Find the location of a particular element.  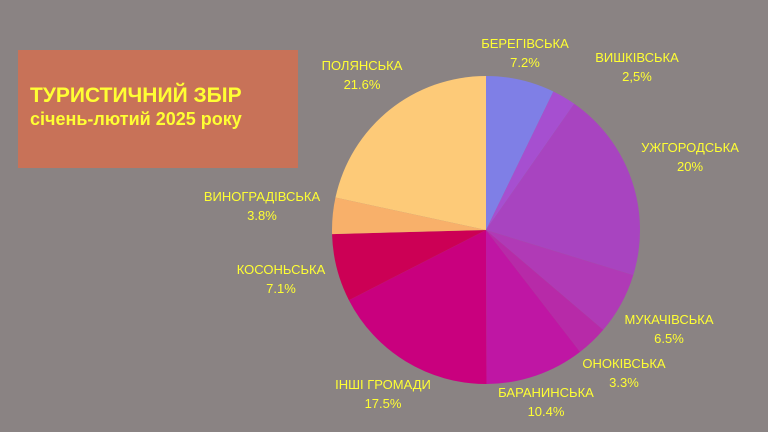

chart-subtitle: січень-лютий 2025 року is located at coordinates (136, 119).